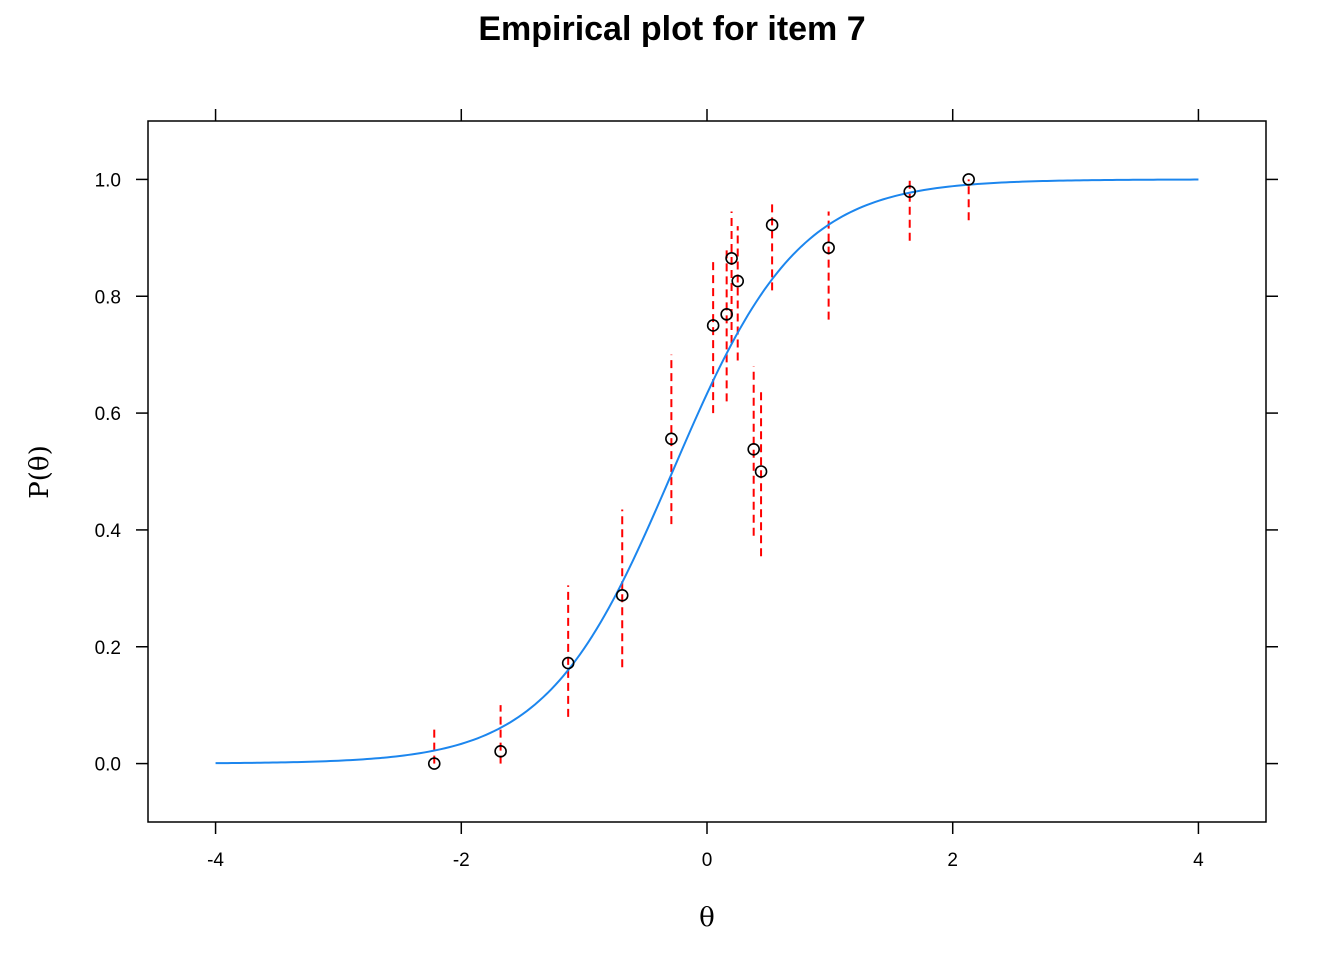 This screenshot has height=960, width=1344. What do you see at coordinates (215, 860) in the screenshot?
I see `x-tick-label: -4` at bounding box center [215, 860].